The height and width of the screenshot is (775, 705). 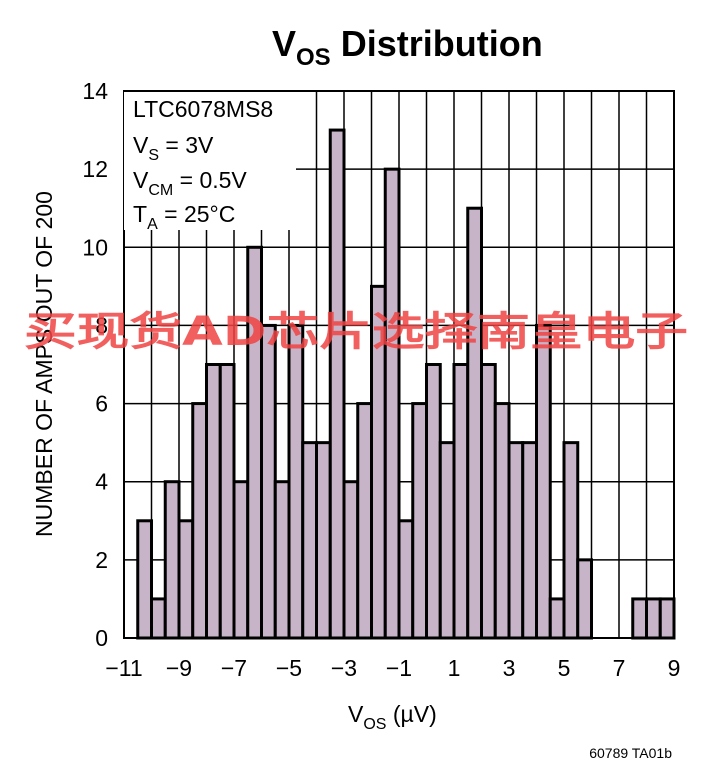 I want to click on x-tick-label: −7, so click(x=234, y=668).